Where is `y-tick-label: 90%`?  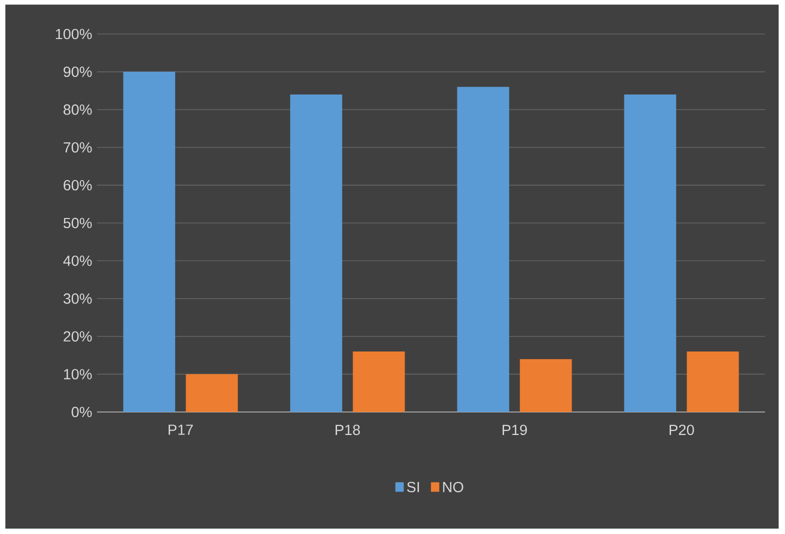 y-tick-label: 90% is located at coordinates (78, 71).